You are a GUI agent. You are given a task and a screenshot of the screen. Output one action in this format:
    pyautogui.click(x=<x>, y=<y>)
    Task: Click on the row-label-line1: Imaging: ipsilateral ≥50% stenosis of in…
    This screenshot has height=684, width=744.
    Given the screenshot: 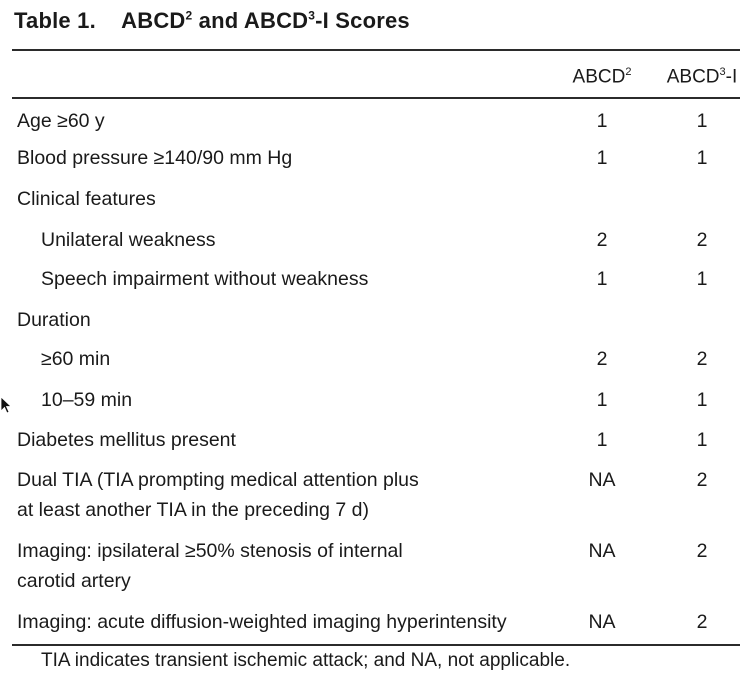 What is the action you would take?
    pyautogui.click(x=210, y=551)
    